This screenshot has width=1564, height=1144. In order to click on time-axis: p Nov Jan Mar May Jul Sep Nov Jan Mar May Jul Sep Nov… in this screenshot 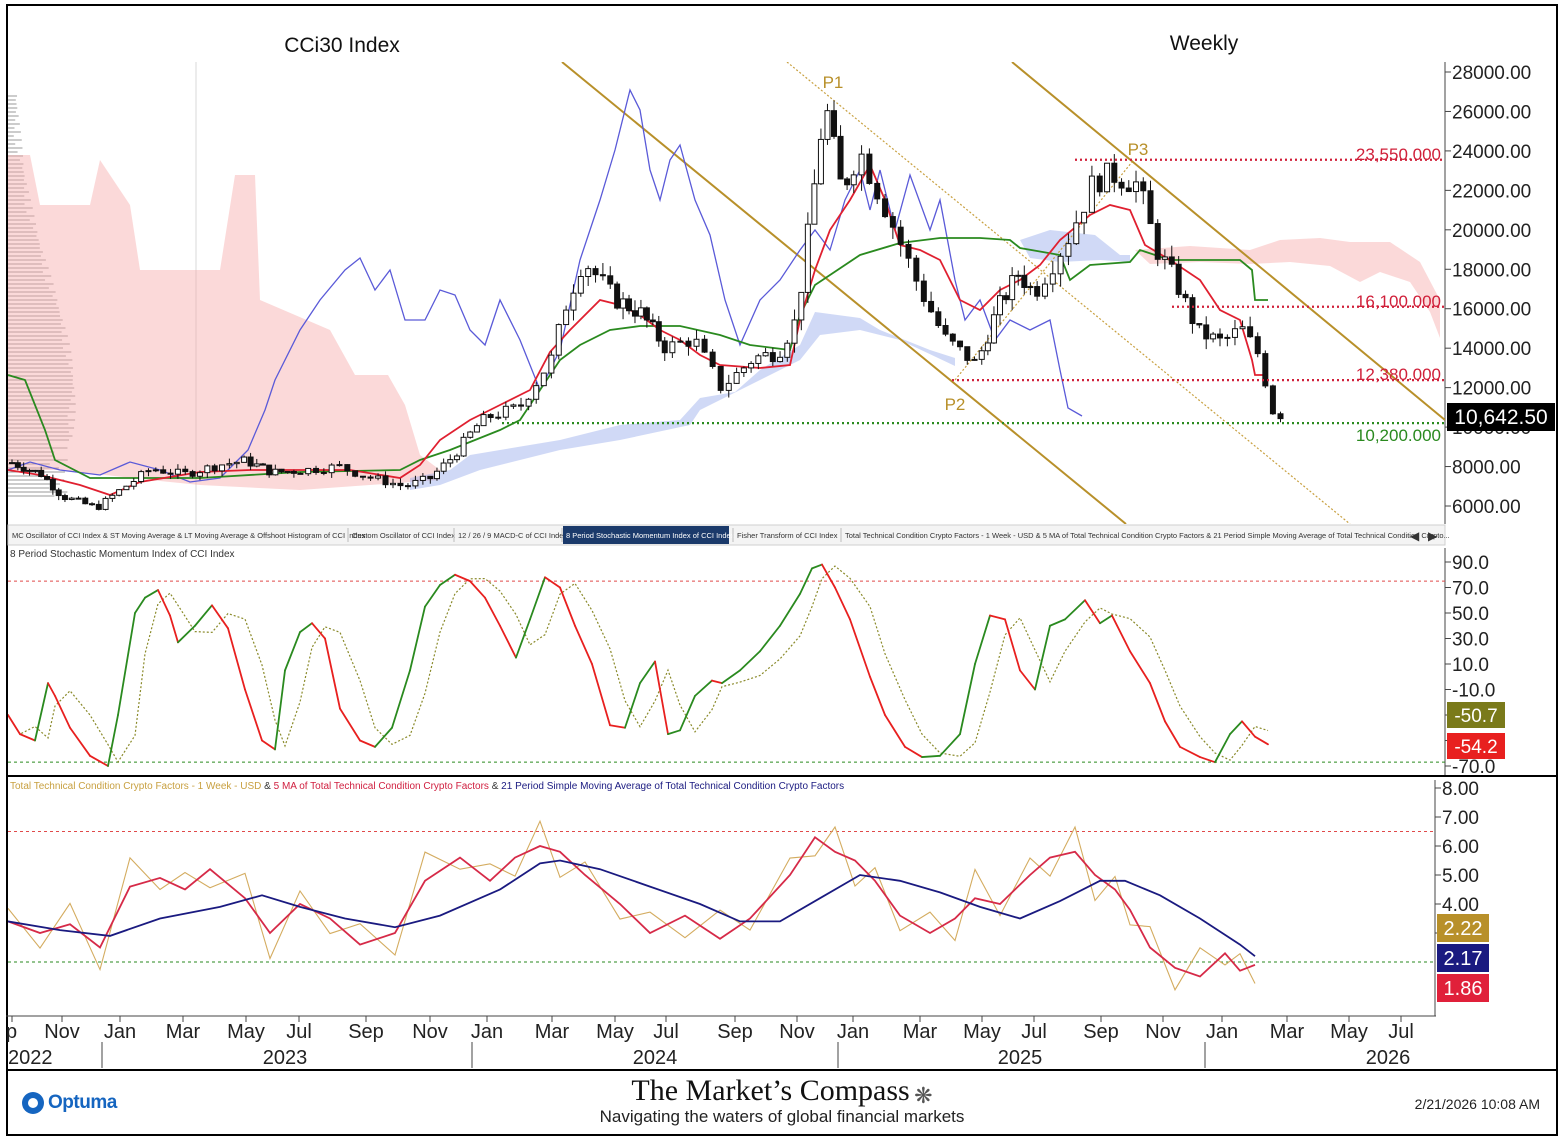, I will do `click(721, 1042)`.